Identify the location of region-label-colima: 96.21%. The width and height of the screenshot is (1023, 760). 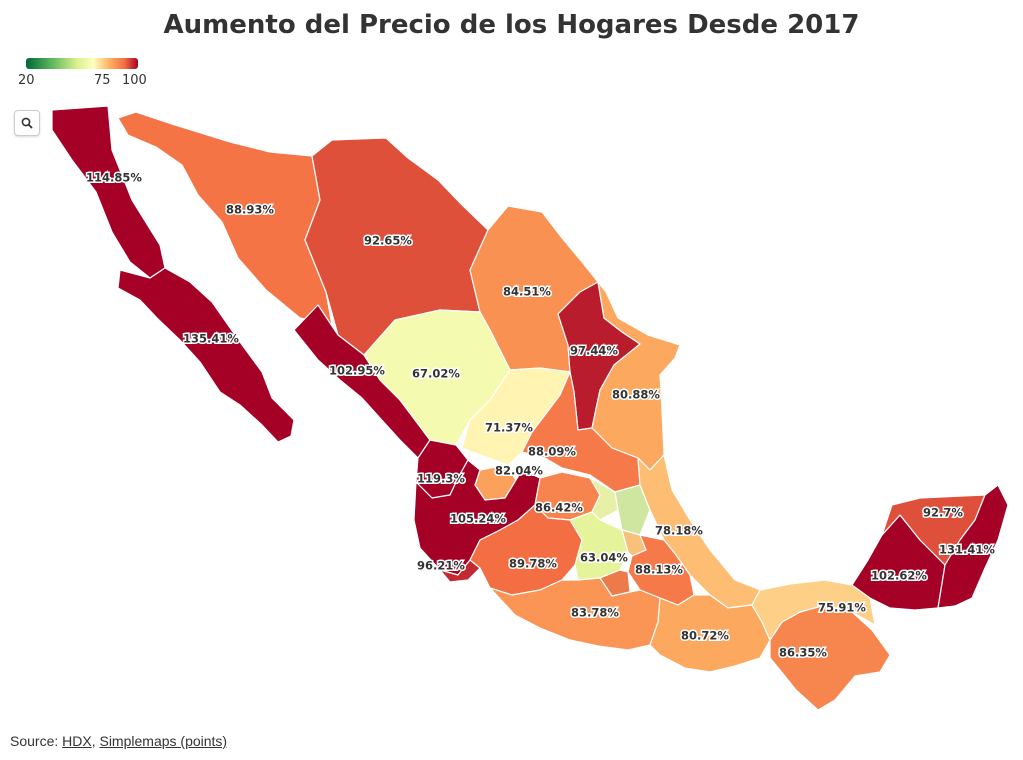
(441, 566).